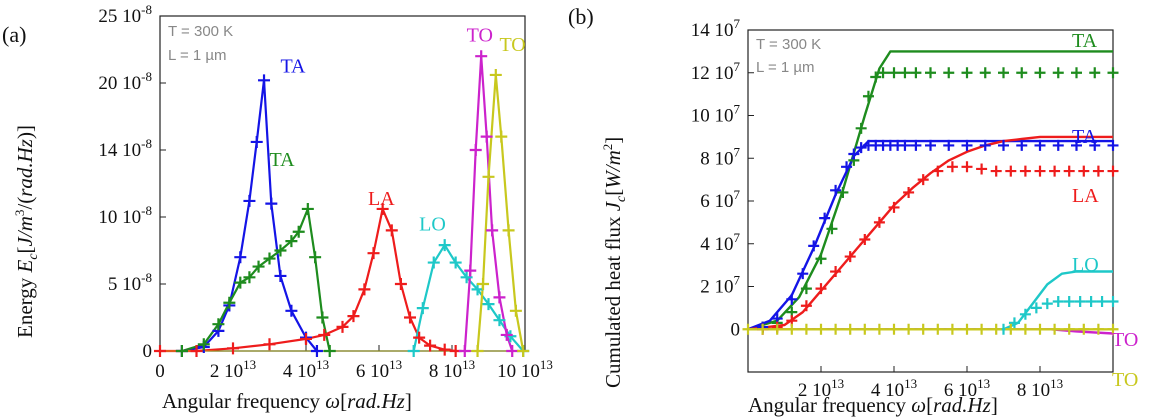 The height and width of the screenshot is (419, 1154). What do you see at coordinates (1040, 388) in the screenshot?
I see `x-tick-label-b: 8 1013` at bounding box center [1040, 388].